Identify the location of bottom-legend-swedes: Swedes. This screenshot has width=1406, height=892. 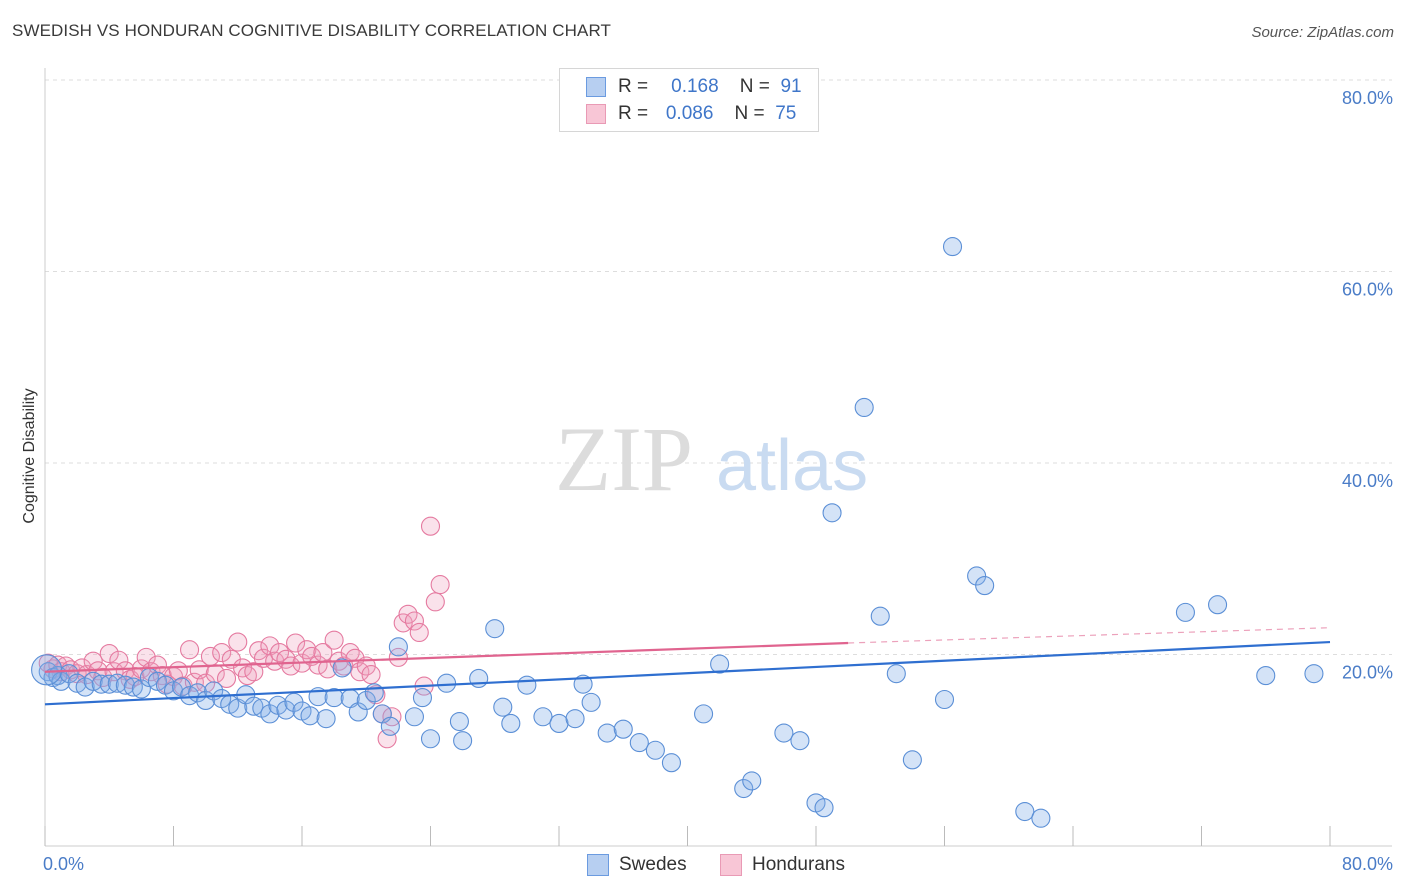
(637, 865).